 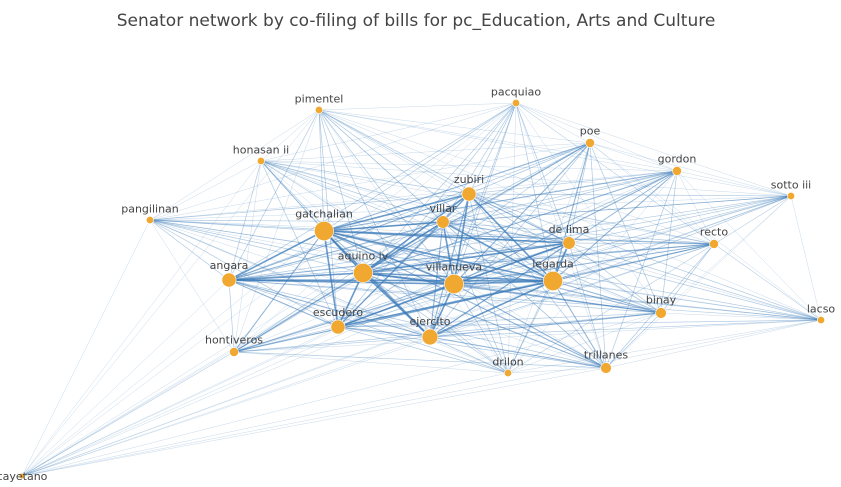 What do you see at coordinates (714, 244) in the screenshot?
I see `node-recto` at bounding box center [714, 244].